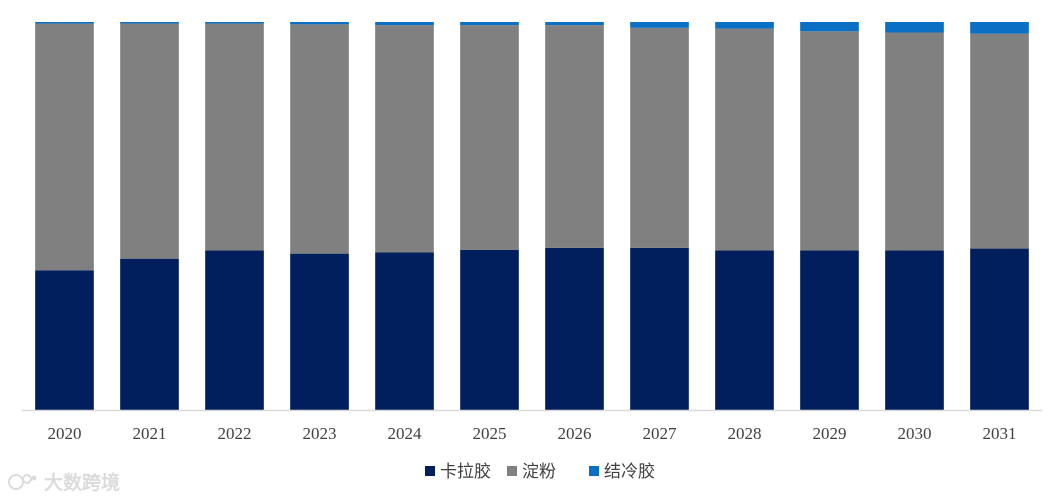 This screenshot has width=1063, height=502. Describe the element at coordinates (830, 433) in the screenshot. I see `x-tick-label: 2029` at that location.